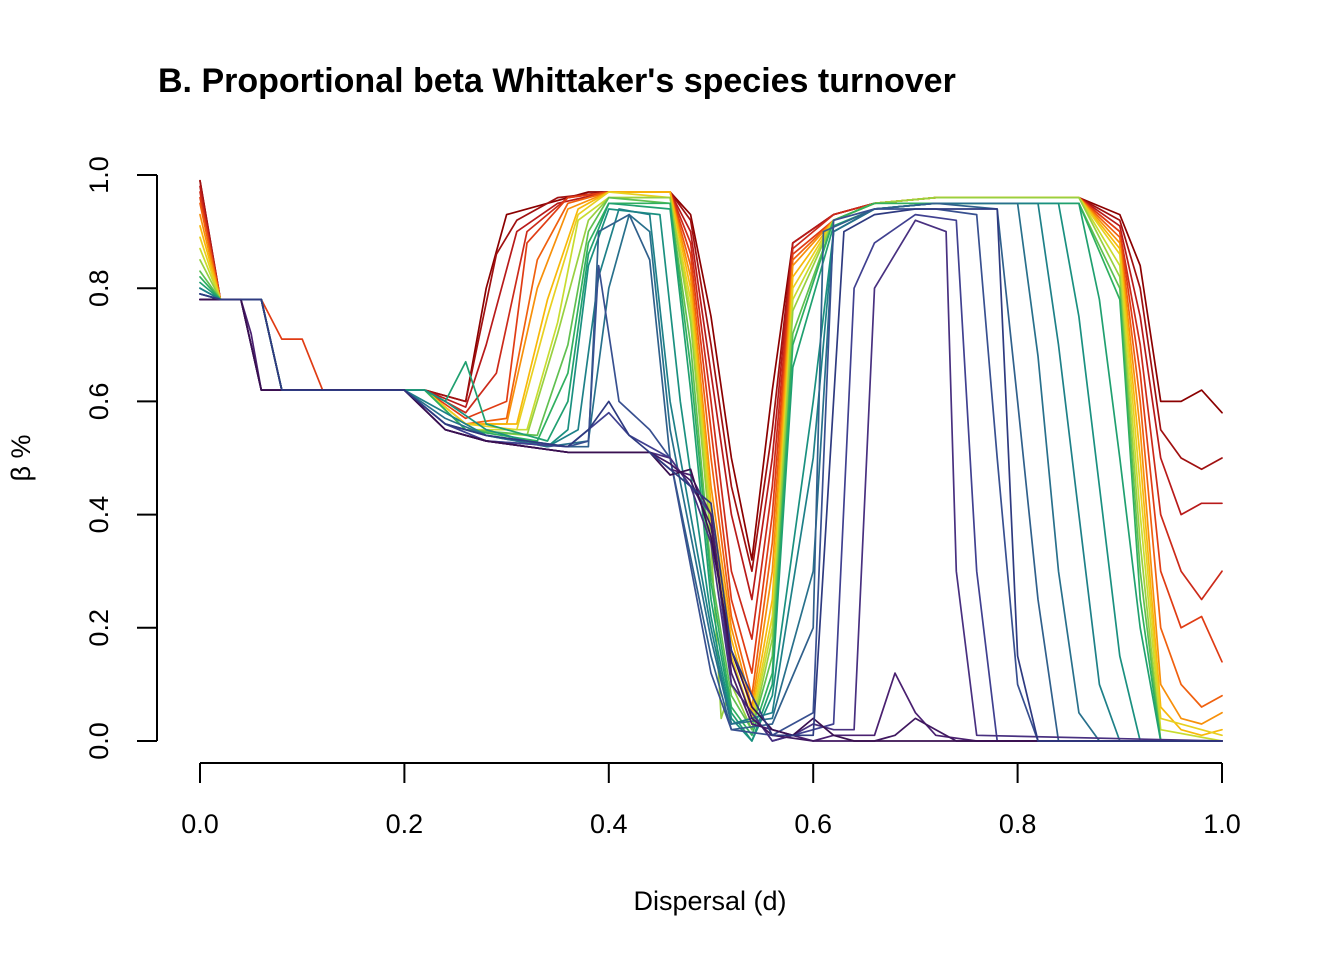 Image resolution: width=1344 pixels, height=960 pixels. I want to click on y-axis-label: β %, so click(21, 457).